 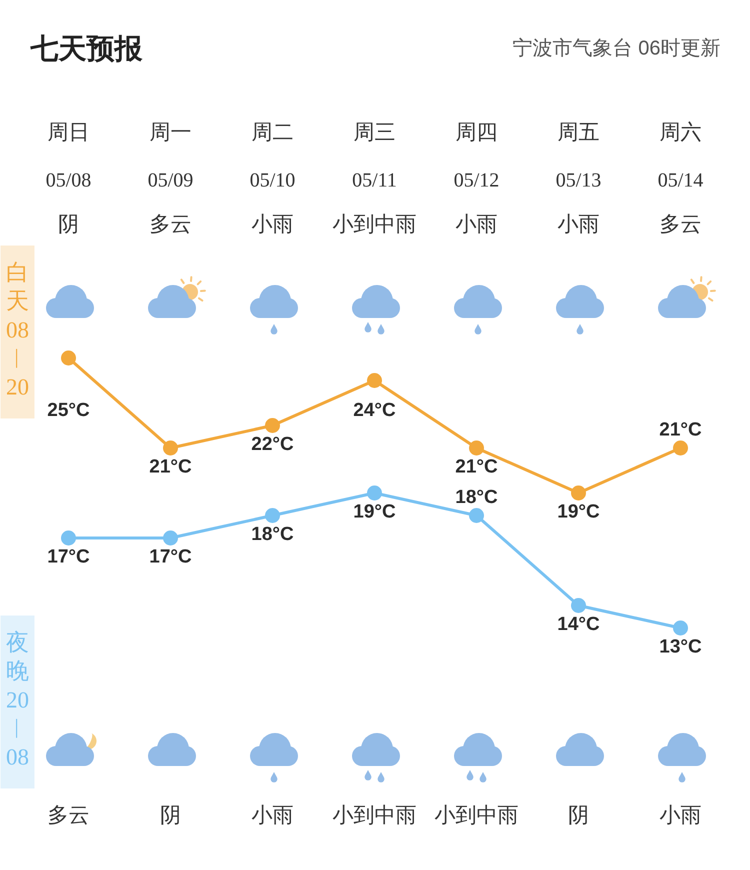 What do you see at coordinates (87, 48) in the screenshot?
I see `chart-title: 七天预报` at bounding box center [87, 48].